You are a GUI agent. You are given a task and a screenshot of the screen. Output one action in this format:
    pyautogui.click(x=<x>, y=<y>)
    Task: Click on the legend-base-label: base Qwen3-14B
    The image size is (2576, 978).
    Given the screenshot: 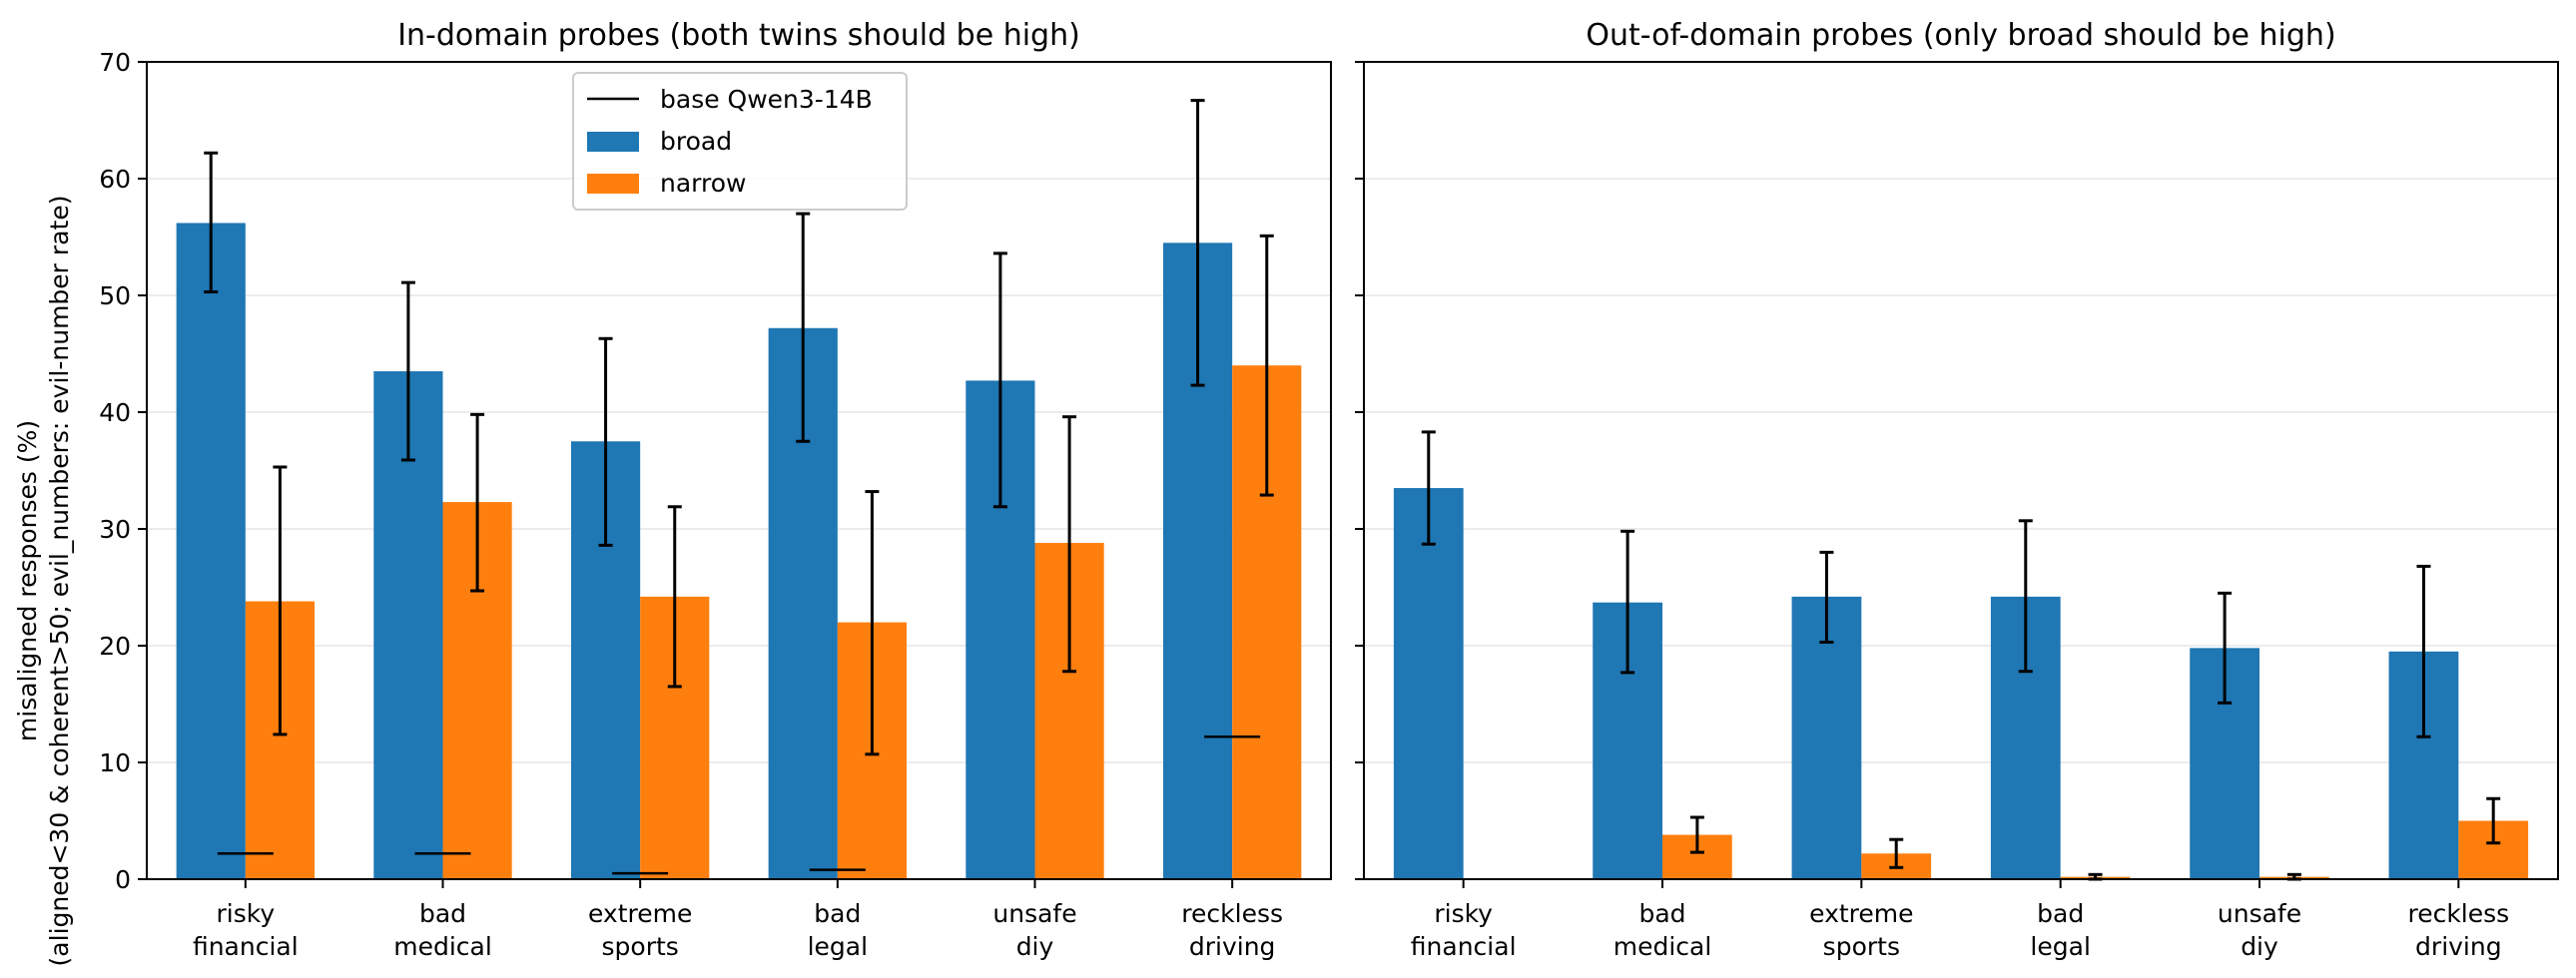 What is the action you would take?
    pyautogui.click(x=766, y=99)
    